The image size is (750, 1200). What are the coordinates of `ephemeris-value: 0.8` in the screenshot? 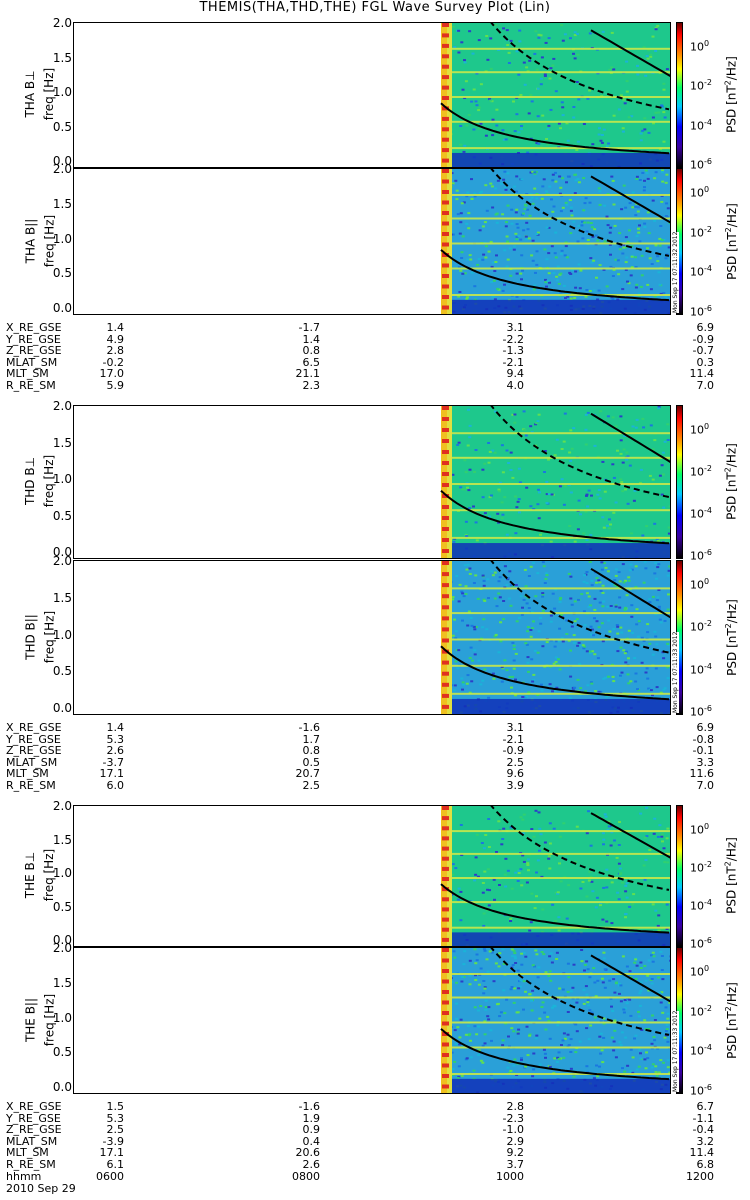 It's located at (311, 751).